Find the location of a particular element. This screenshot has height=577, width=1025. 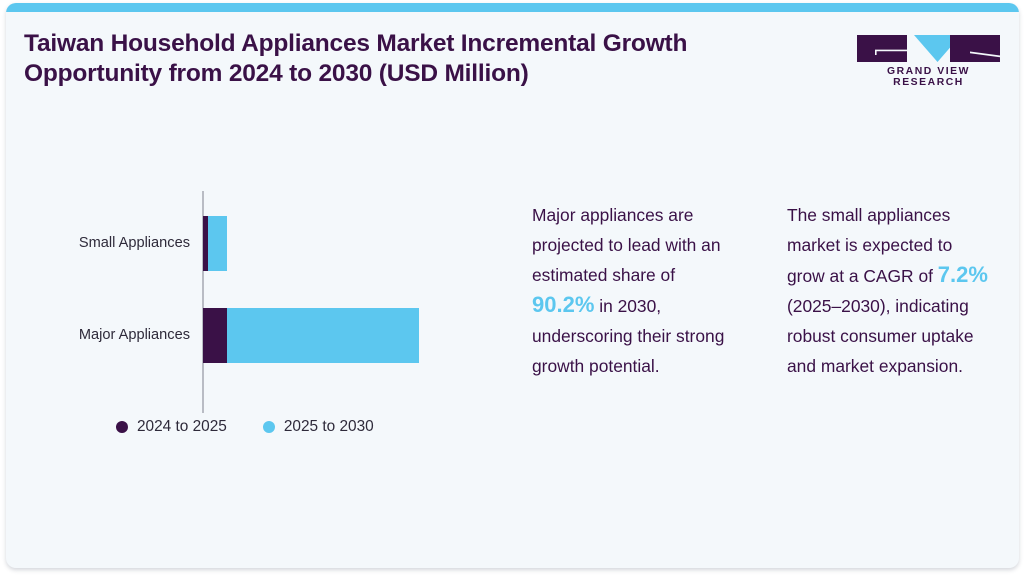

chart-legend: 2024 to 2025 2025 to 2030 is located at coordinates (245, 427).